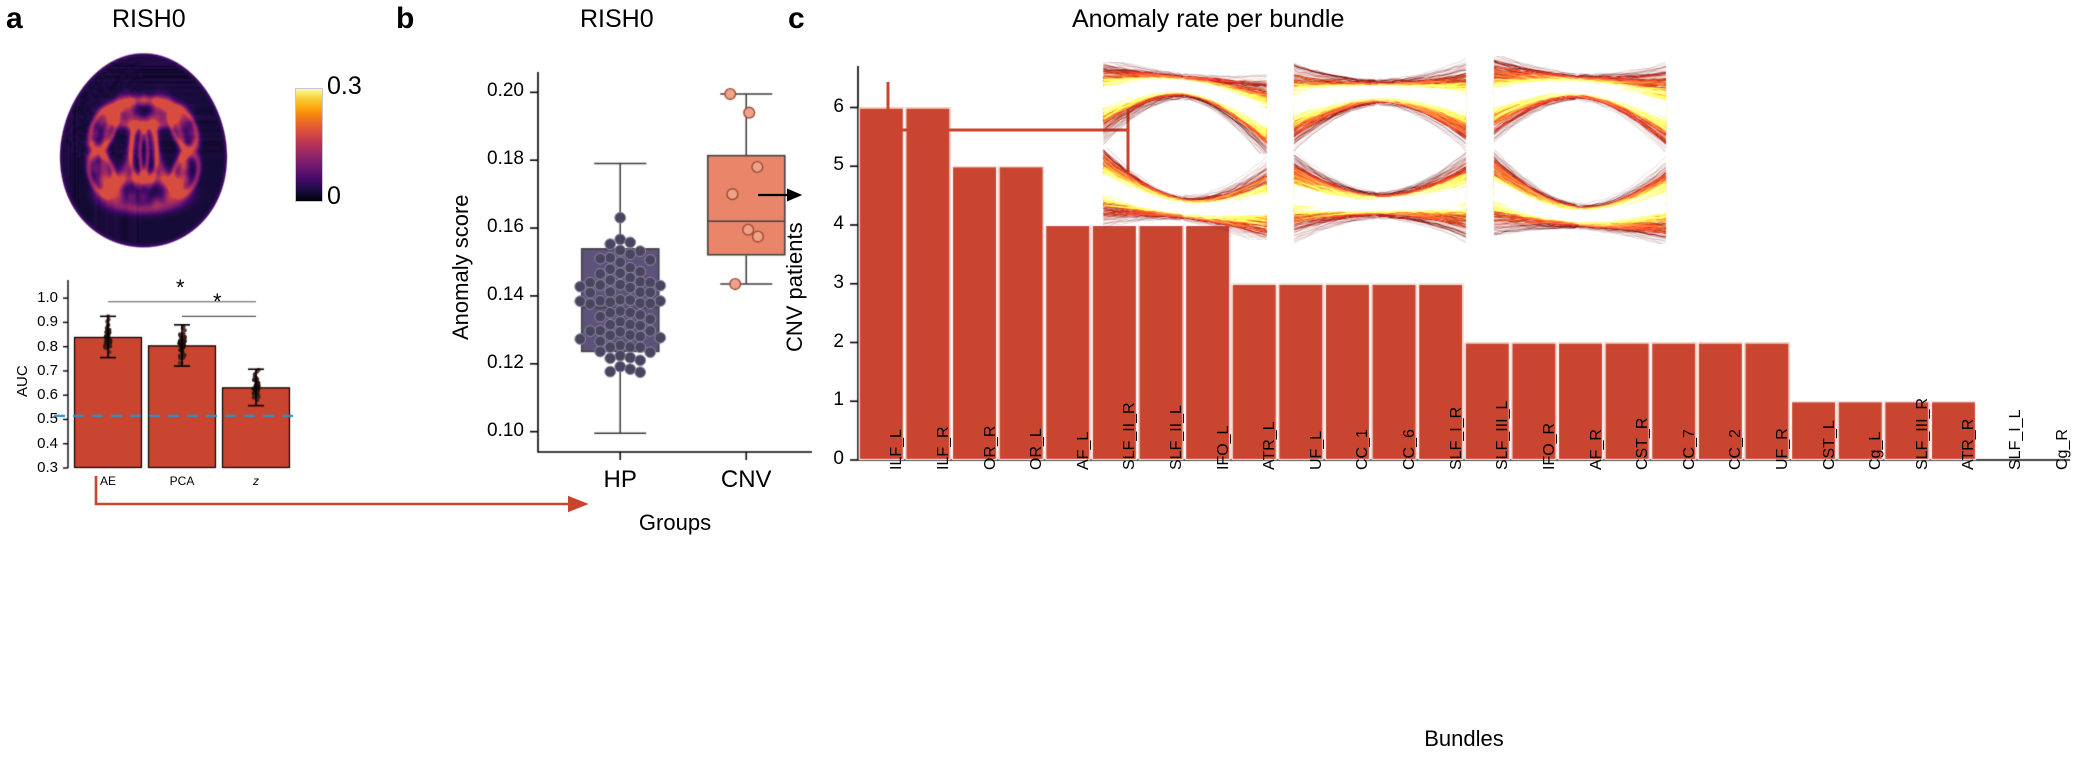 This screenshot has height=784, width=2095. I want to click on bundle-x-tick-af_r: AF_R, so click(1596, 449).